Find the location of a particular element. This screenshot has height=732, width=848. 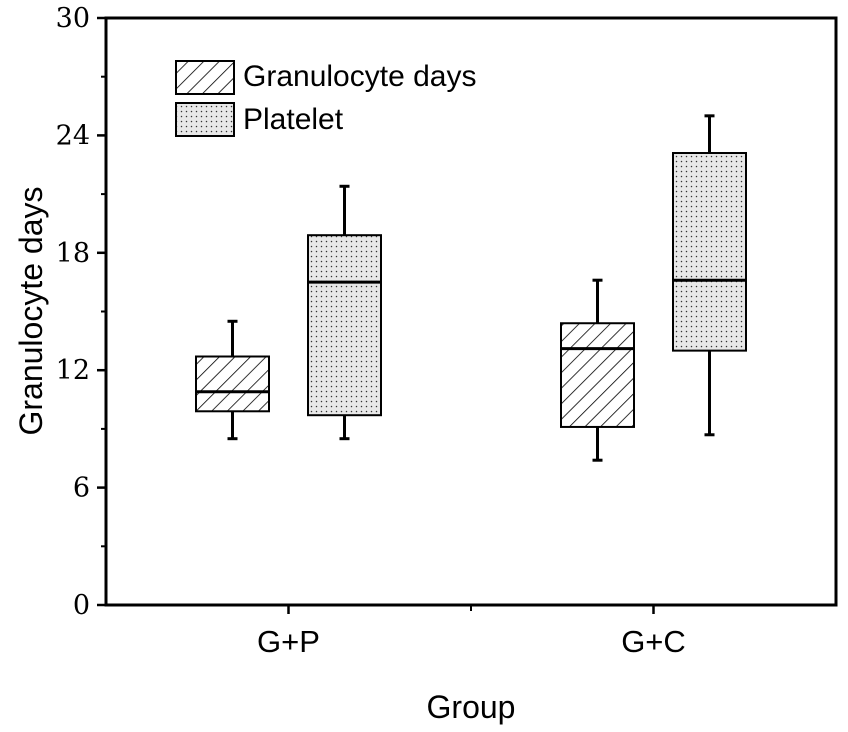

x-tick-label: G+P is located at coordinates (288, 641).